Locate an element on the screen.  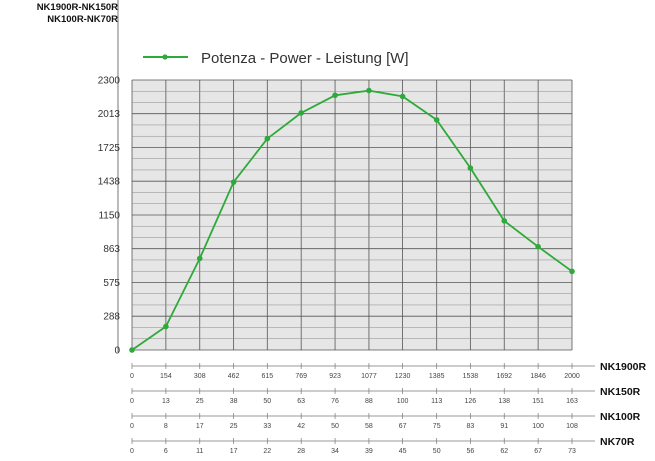
scale-name-label: NK100R is located at coordinates (620, 417).